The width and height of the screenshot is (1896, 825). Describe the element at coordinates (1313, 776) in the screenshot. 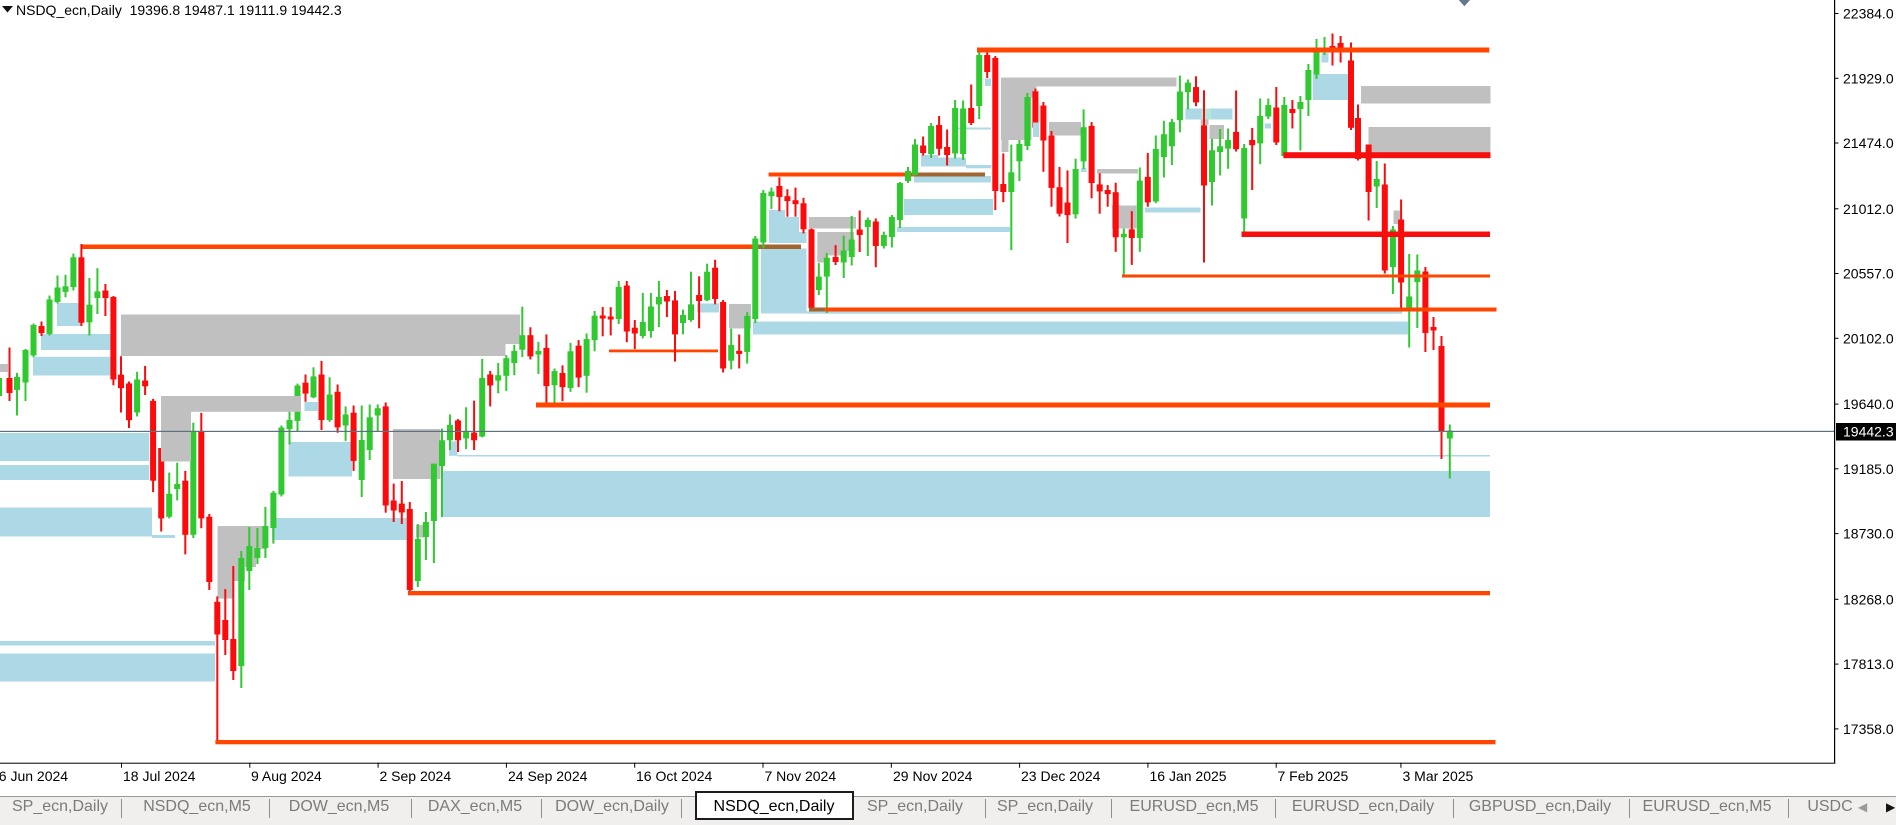

I see `svg-text: 7 Feb 2025` at that location.